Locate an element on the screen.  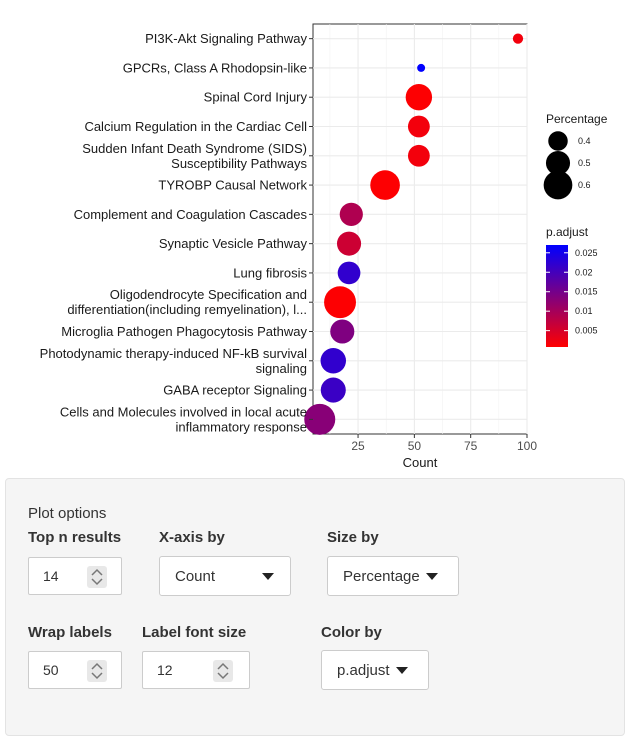
color-by-select: p.adjust is located at coordinates (375, 670).